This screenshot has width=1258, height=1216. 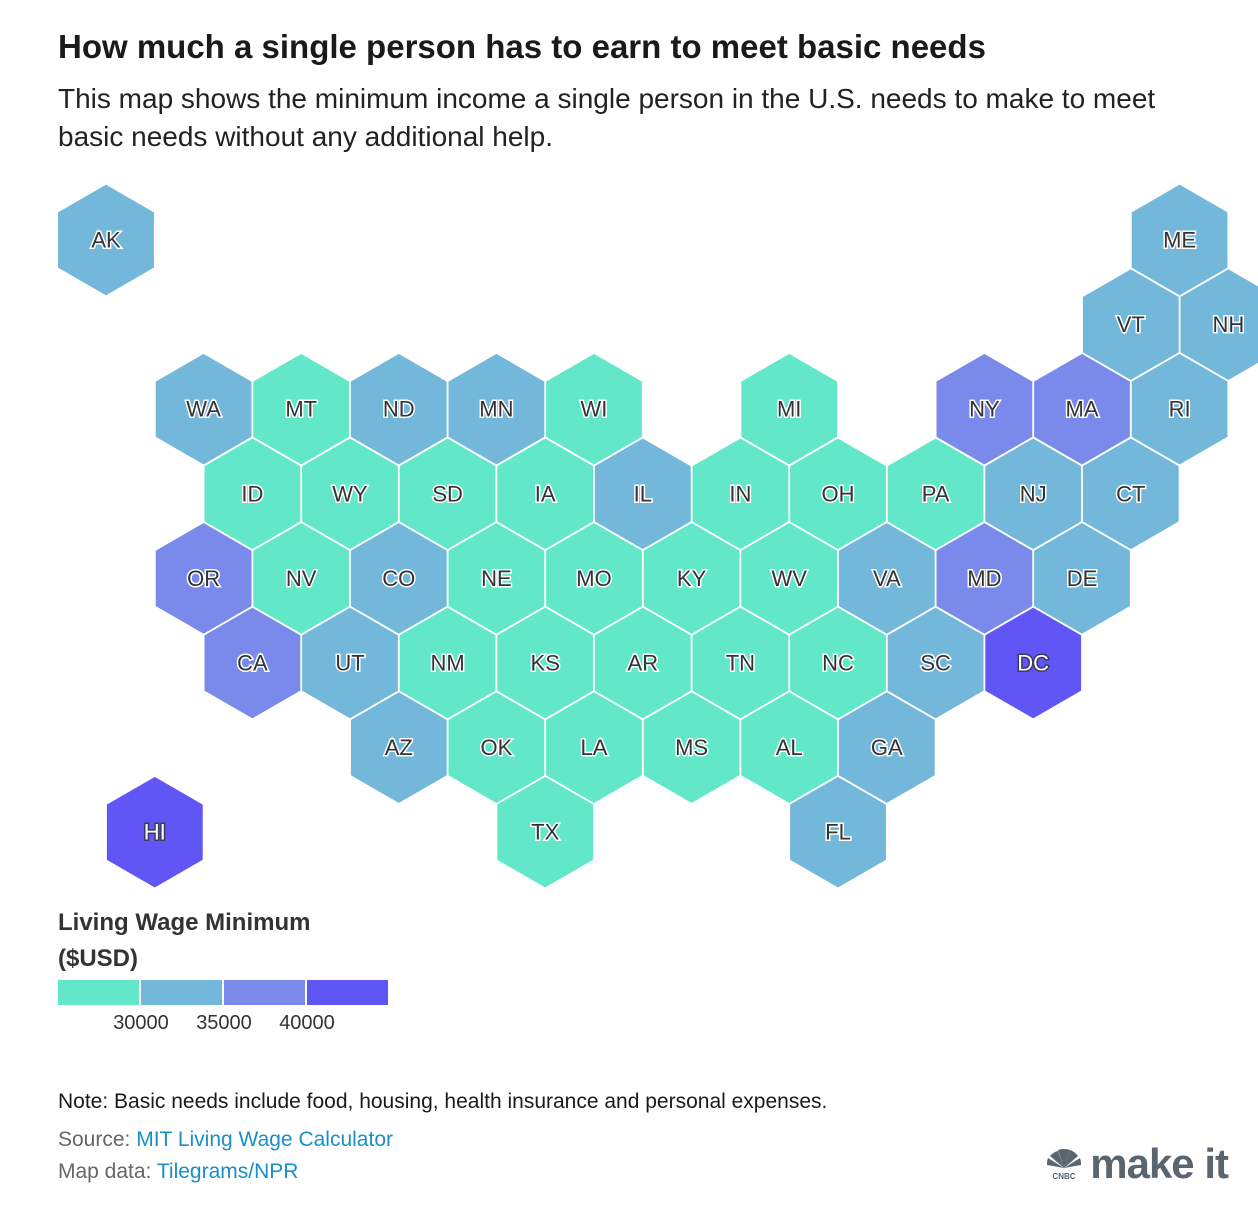 I want to click on state-hex-nh, so click(x=1218, y=324).